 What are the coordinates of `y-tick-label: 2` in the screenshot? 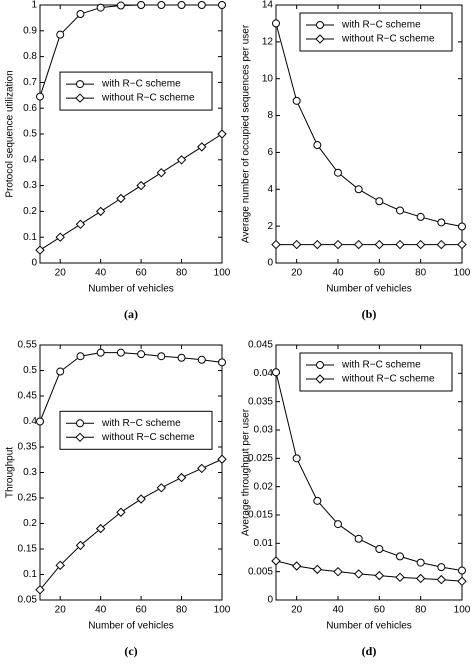 It's located at (270, 226).